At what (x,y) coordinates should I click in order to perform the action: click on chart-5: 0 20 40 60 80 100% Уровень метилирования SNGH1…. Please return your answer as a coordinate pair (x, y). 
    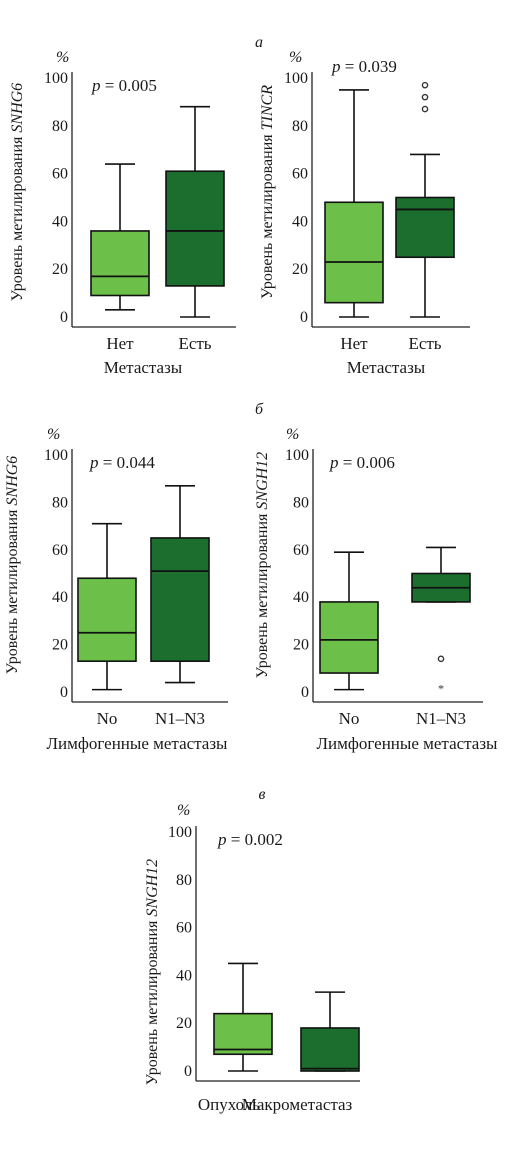
    Looking at the image, I should click on (252, 958).